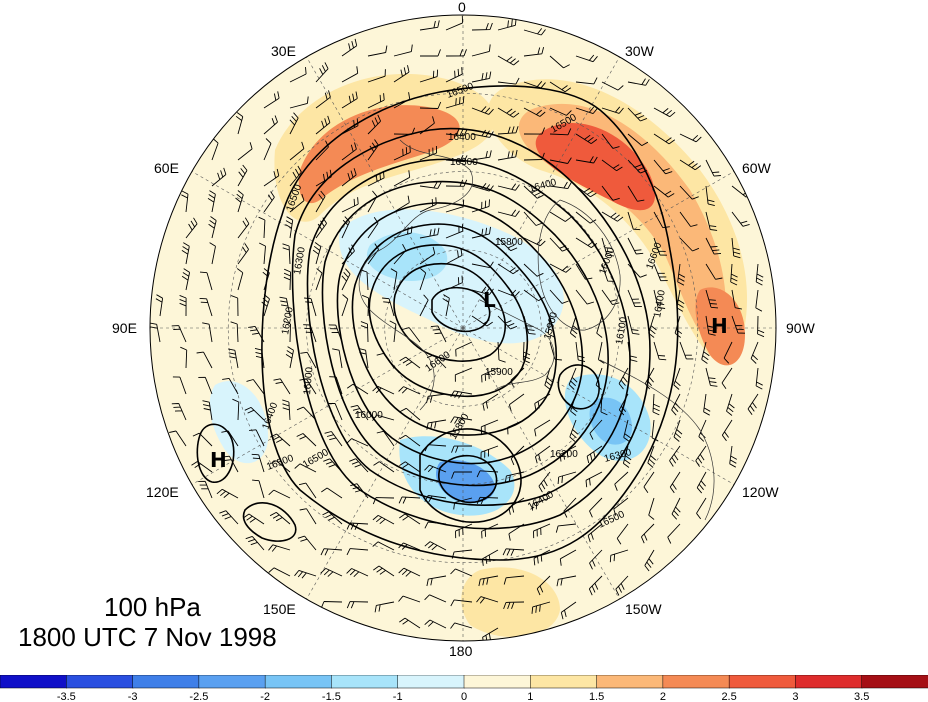  Describe the element at coordinates (415, 275) in the screenshot. I see `coastline-eurasia` at that location.